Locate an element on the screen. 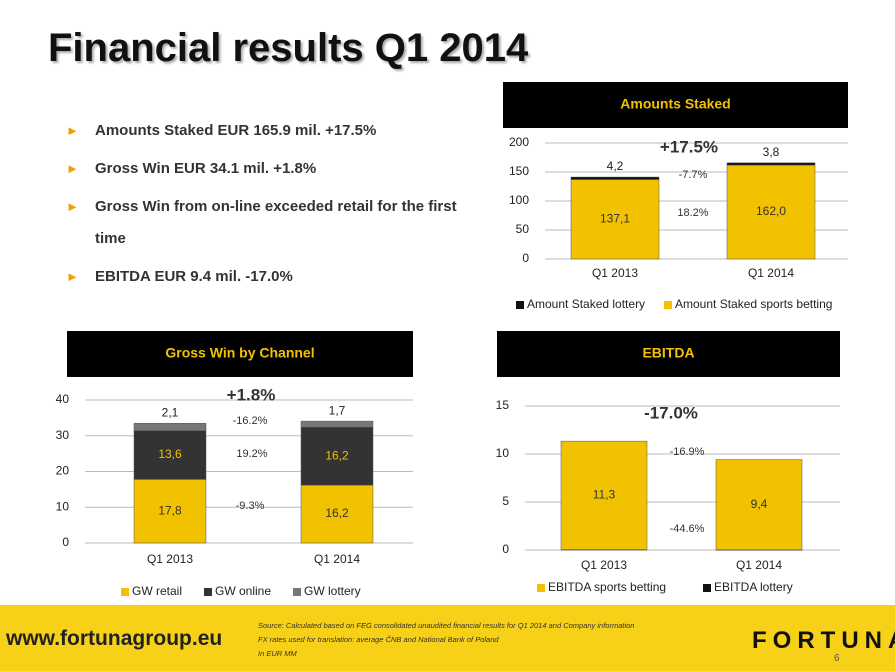 The height and width of the screenshot is (671, 895). chart-title: EBITDA is located at coordinates (668, 353).